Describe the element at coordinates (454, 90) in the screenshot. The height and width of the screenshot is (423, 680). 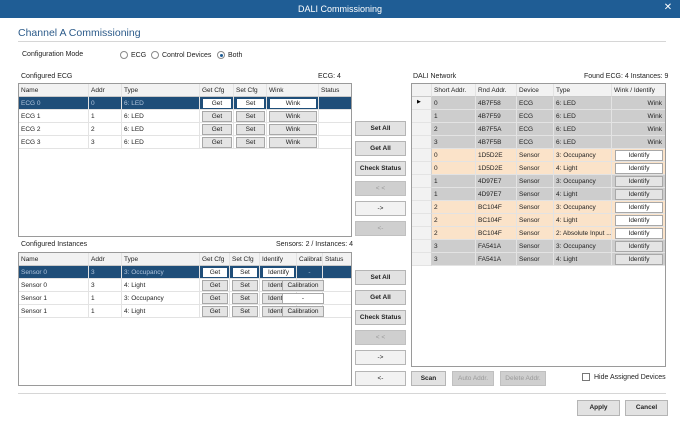
I see `col-header: Short Addr.` at that location.